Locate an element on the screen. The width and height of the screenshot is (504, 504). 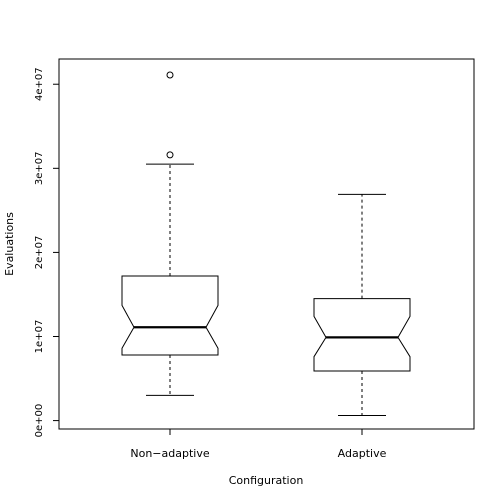
y-tick-label: 3e+07 is located at coordinates (39, 169).